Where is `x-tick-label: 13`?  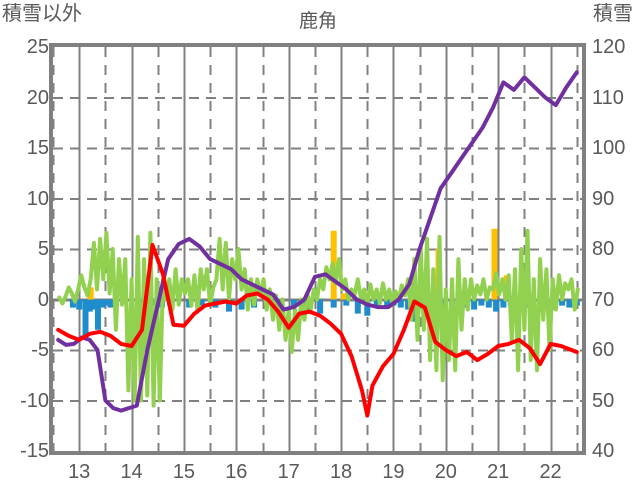 x-tick-label: 13 is located at coordinates (79, 472).